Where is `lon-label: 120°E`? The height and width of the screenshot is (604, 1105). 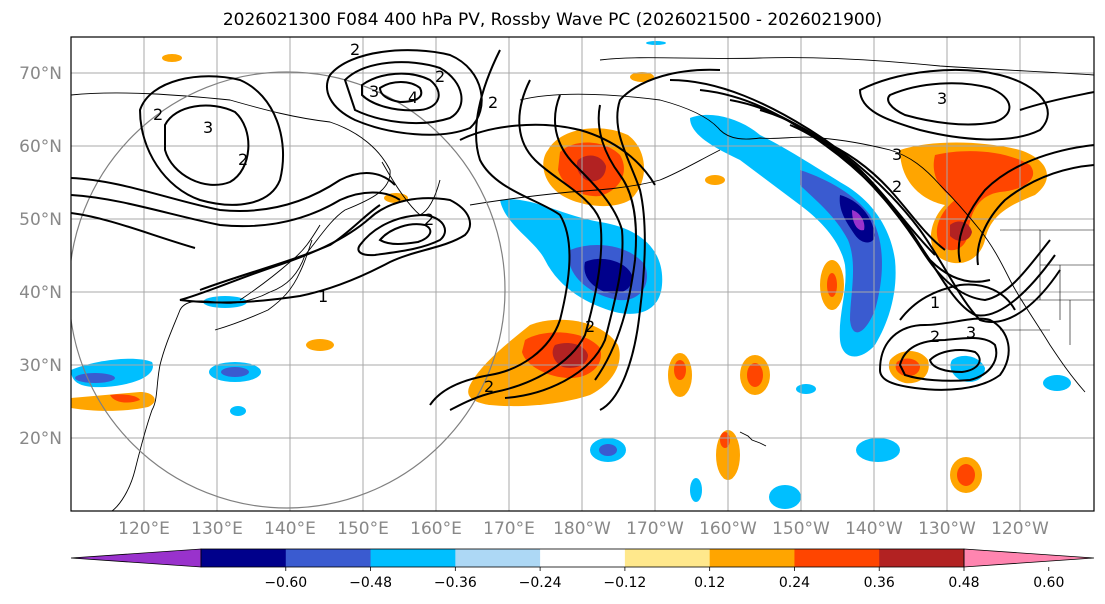
lon-label: 120°E is located at coordinates (144, 529).